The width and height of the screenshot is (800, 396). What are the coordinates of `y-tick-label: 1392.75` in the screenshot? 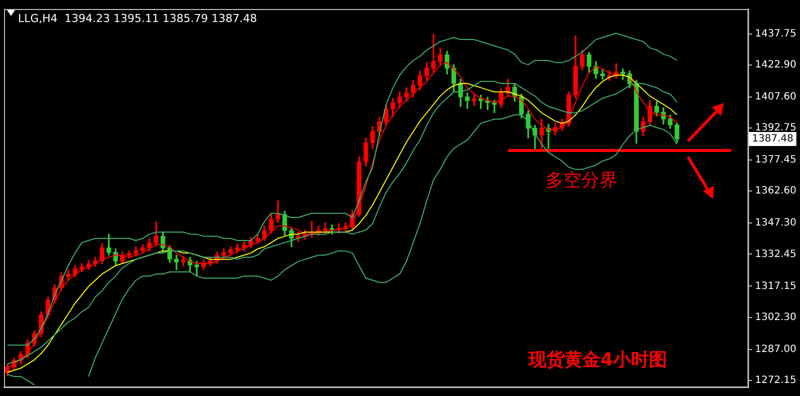 It's located at (775, 128).